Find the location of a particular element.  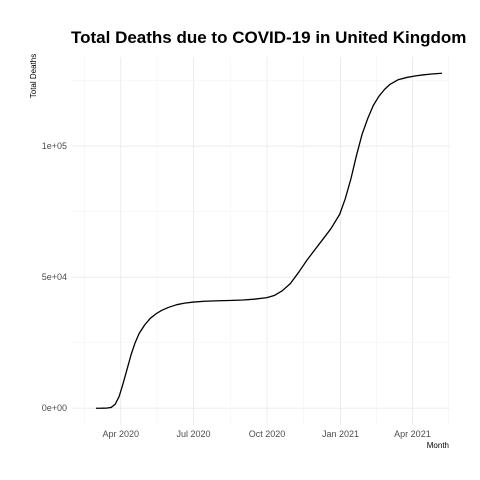

x-axis-label: Month is located at coordinates (438, 445).